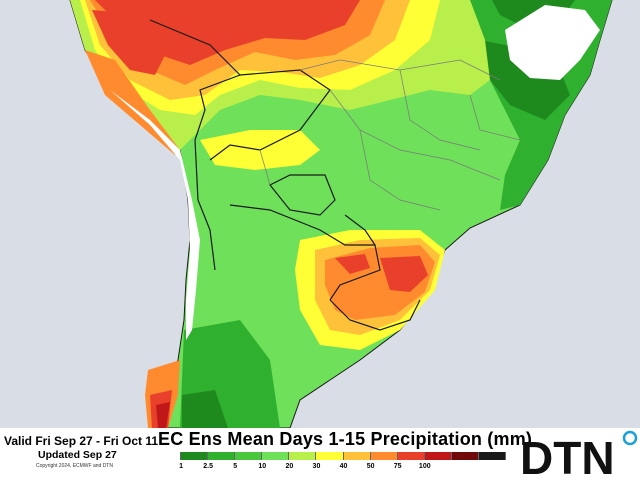  Describe the element at coordinates (424, 466) in the screenshot. I see `legend-tick-label: 100` at that location.